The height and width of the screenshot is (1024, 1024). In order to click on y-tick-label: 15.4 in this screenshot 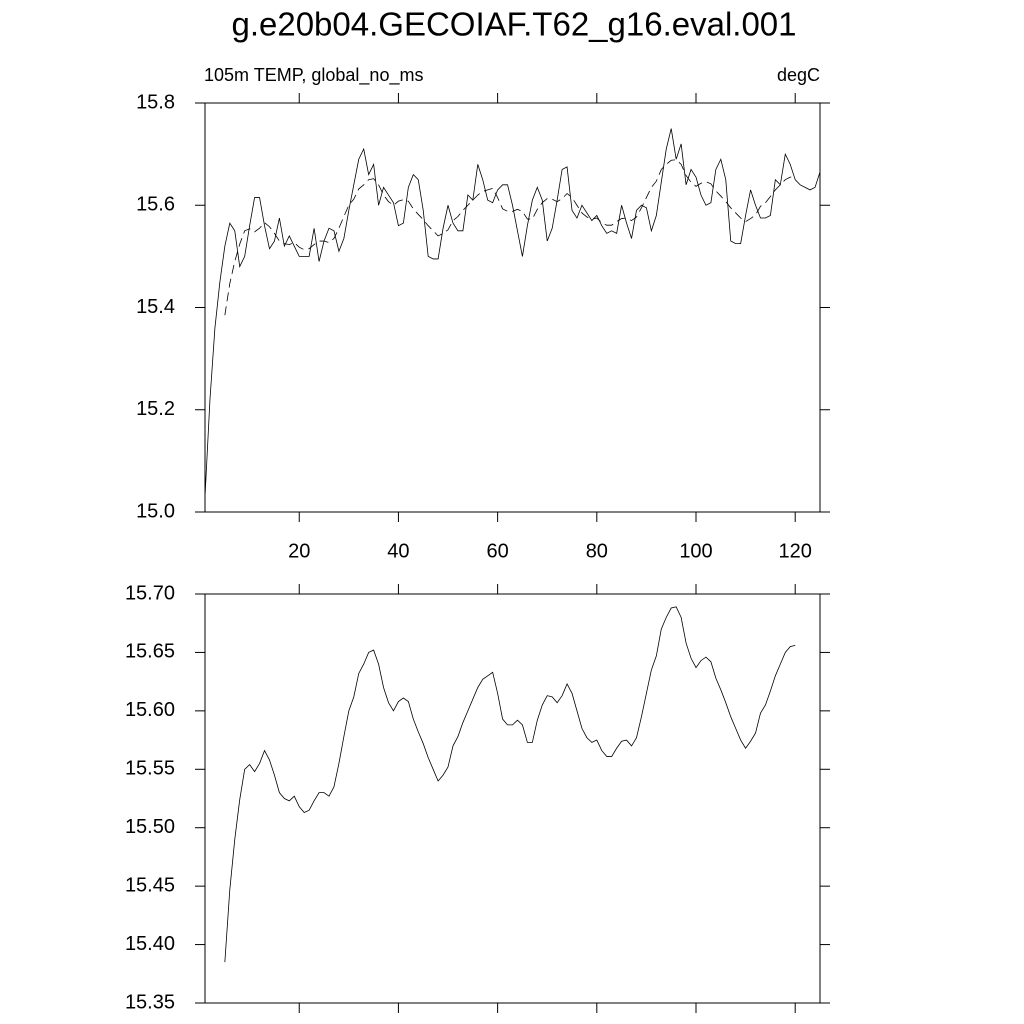, I will do `click(155, 307)`.